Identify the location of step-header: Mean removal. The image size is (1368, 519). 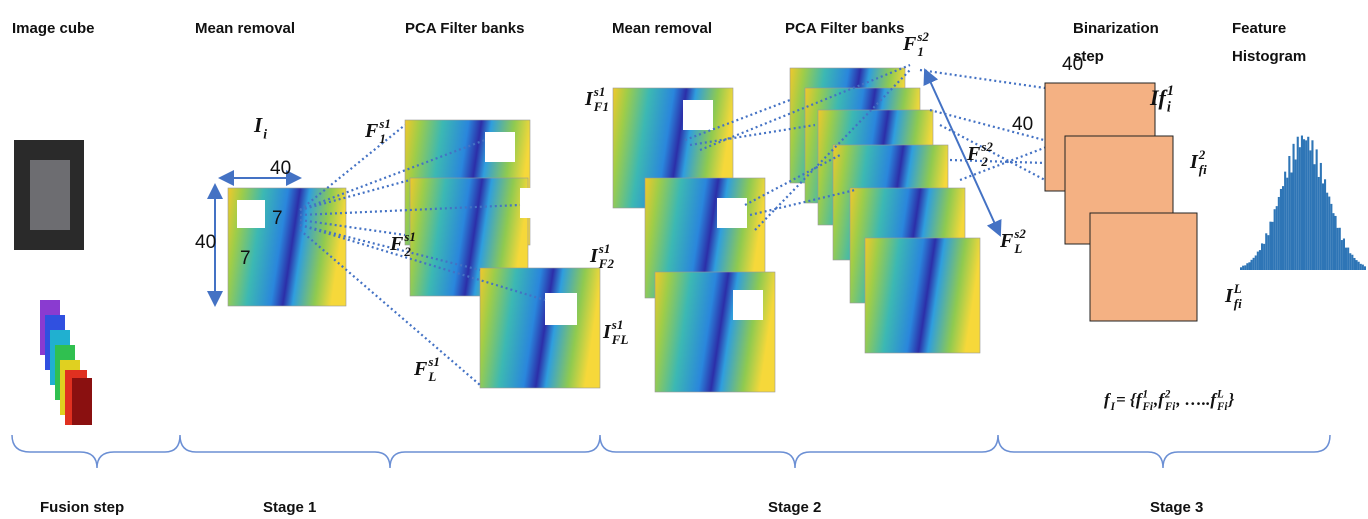
(245, 28).